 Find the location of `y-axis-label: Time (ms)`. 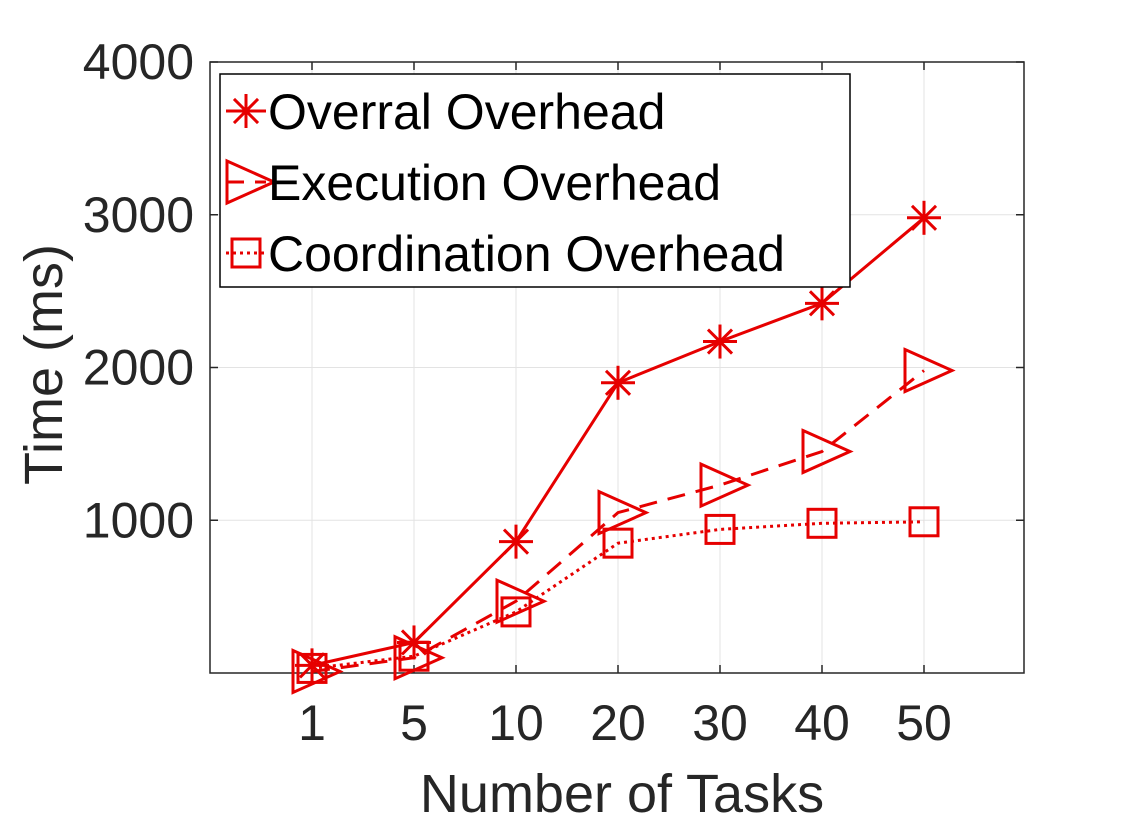

y-axis-label: Time (ms) is located at coordinates (44, 364).